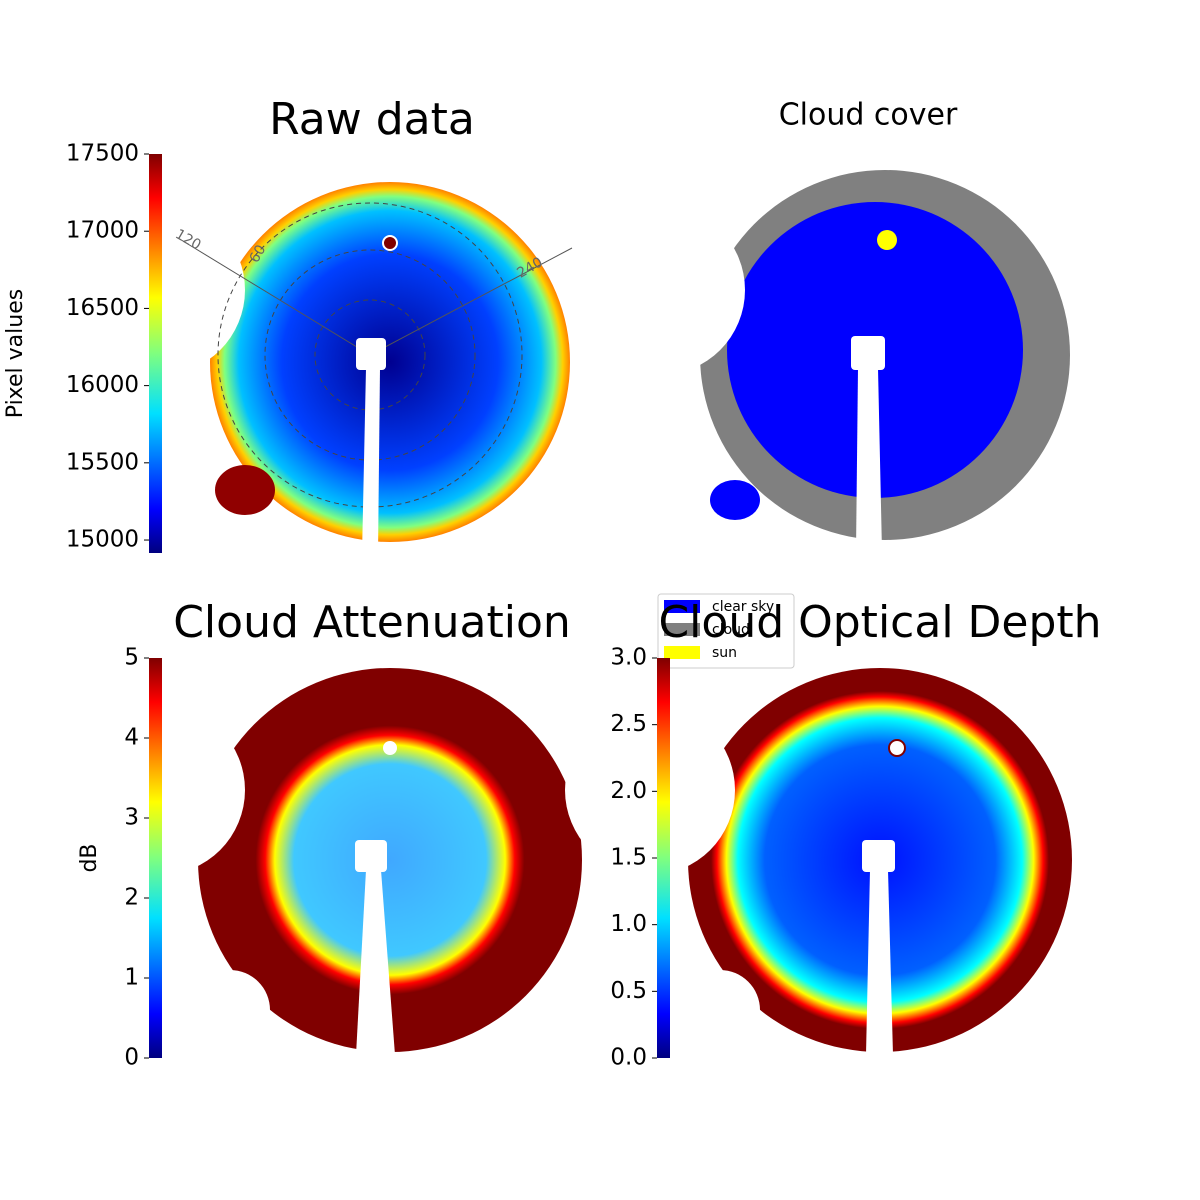  I want to click on legend: clear sky cloud sun, so click(726, 631).